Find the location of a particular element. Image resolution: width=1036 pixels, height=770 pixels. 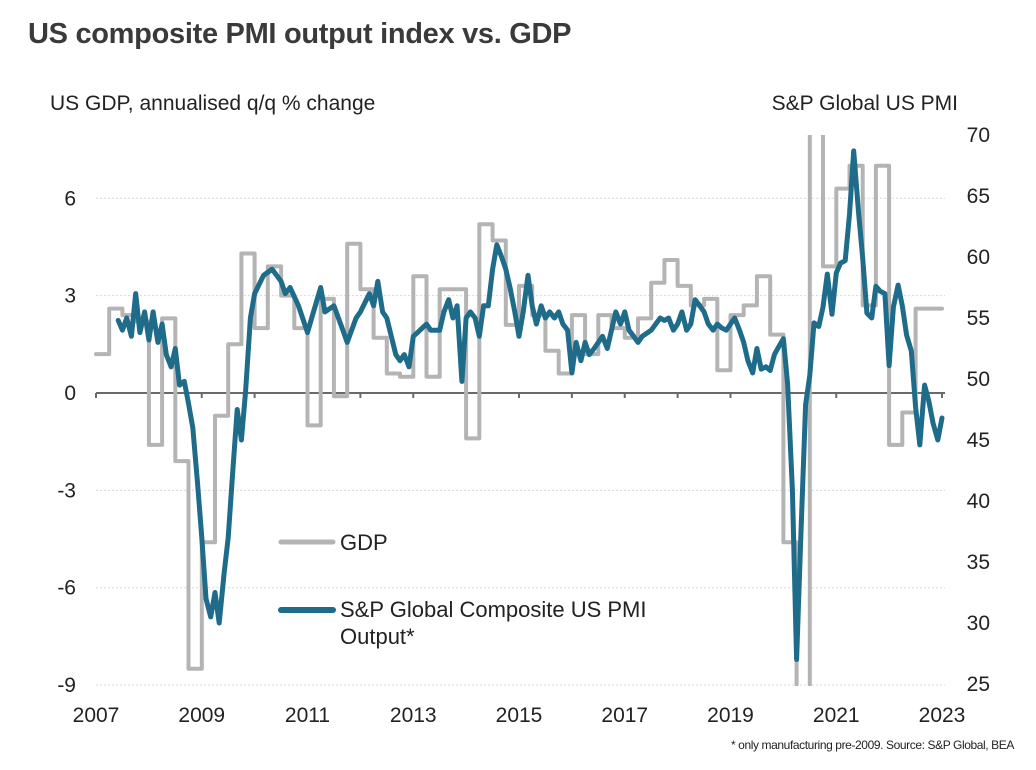

x-tick-label: 2011 is located at coordinates (307, 715).